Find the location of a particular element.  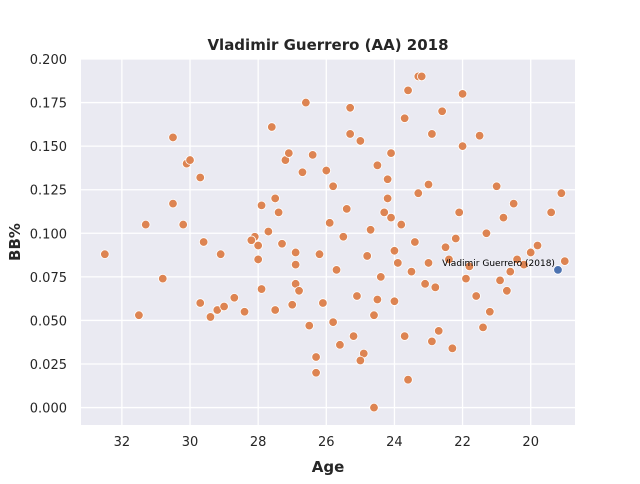

x-tick-label: 30 is located at coordinates (190, 442).